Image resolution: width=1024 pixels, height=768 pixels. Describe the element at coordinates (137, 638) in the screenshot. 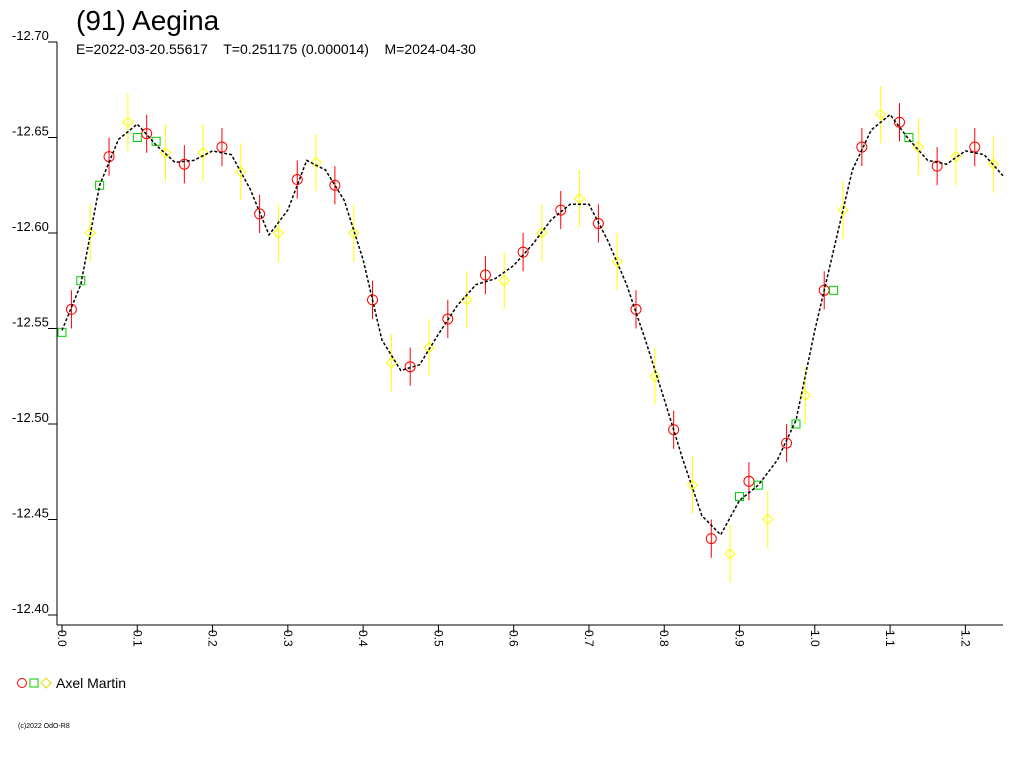

I see `x-tick-label: 0.1` at that location.